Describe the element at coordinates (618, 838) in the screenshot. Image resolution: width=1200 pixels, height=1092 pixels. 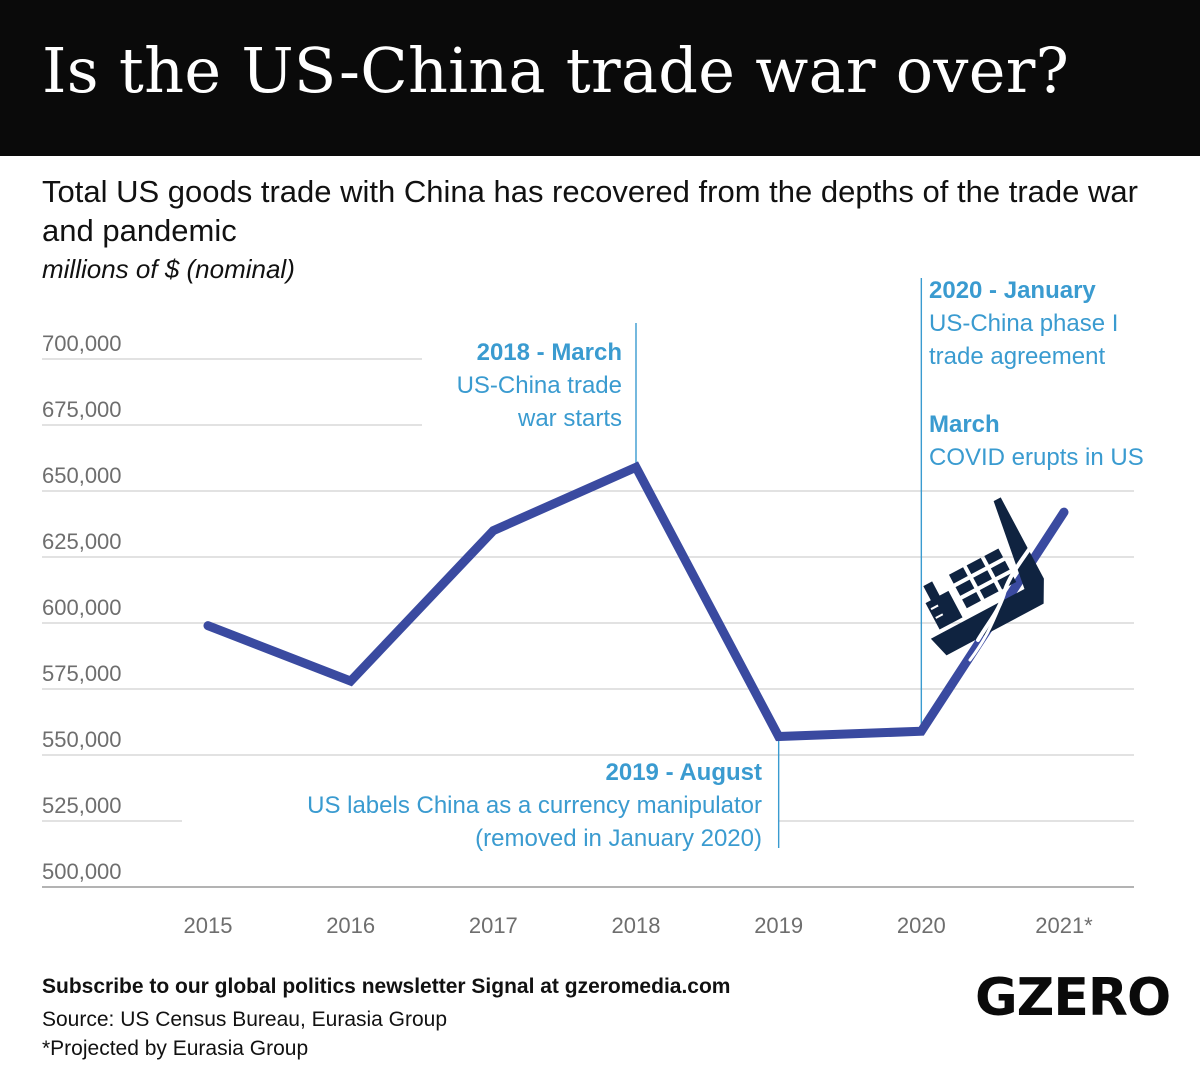
I see `annotation-text: (removed in January 2020)` at that location.